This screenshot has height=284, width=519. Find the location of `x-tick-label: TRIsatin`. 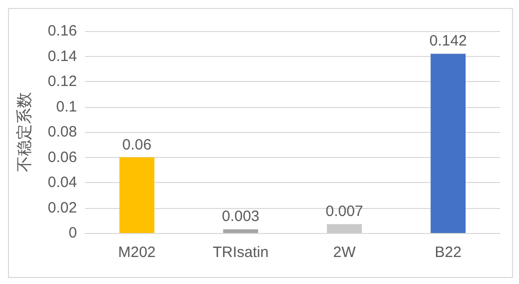

x-tick-label: TRIsatin is located at coordinates (240, 252).